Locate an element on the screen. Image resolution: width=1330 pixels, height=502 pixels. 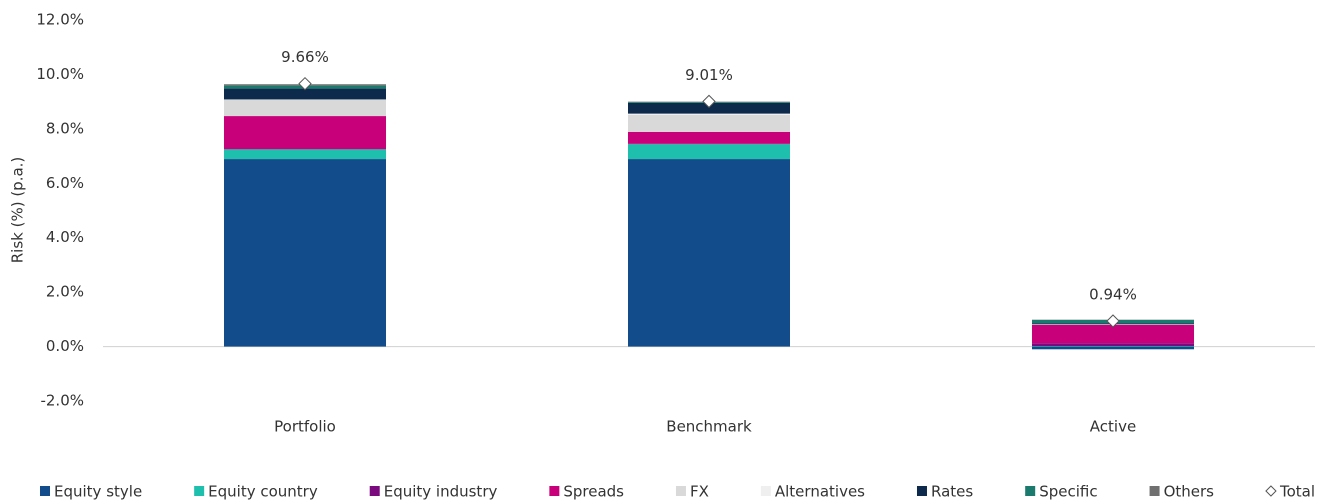
x-tick-label: Benchmark is located at coordinates (709, 427).